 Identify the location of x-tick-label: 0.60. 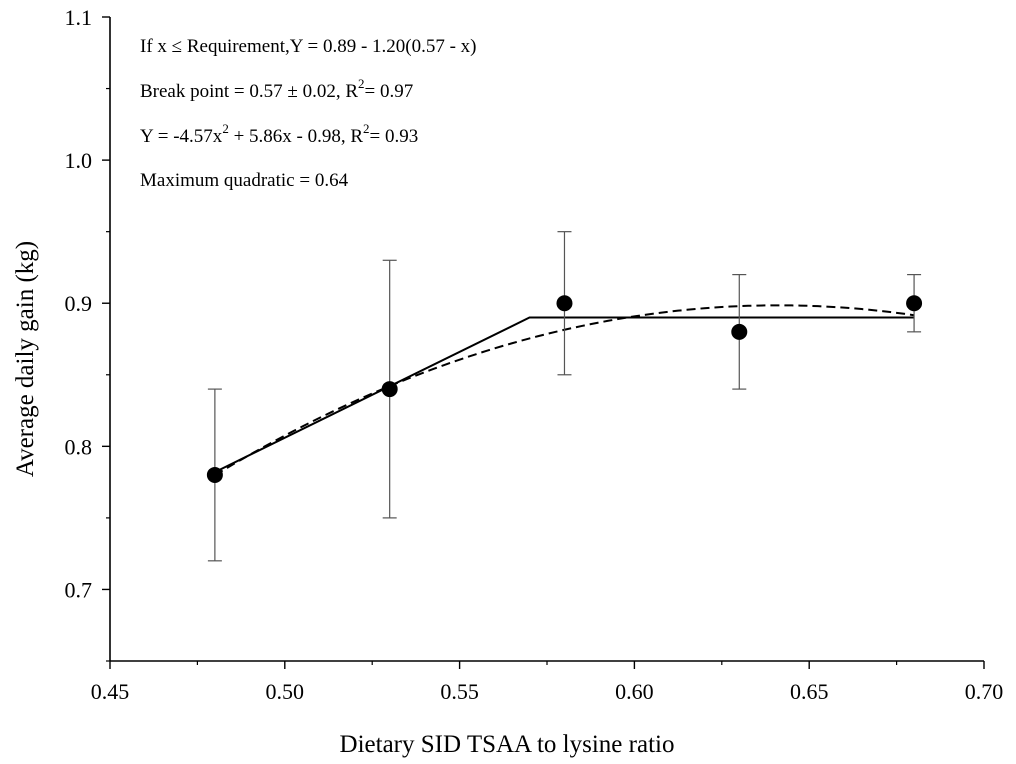
(634, 691).